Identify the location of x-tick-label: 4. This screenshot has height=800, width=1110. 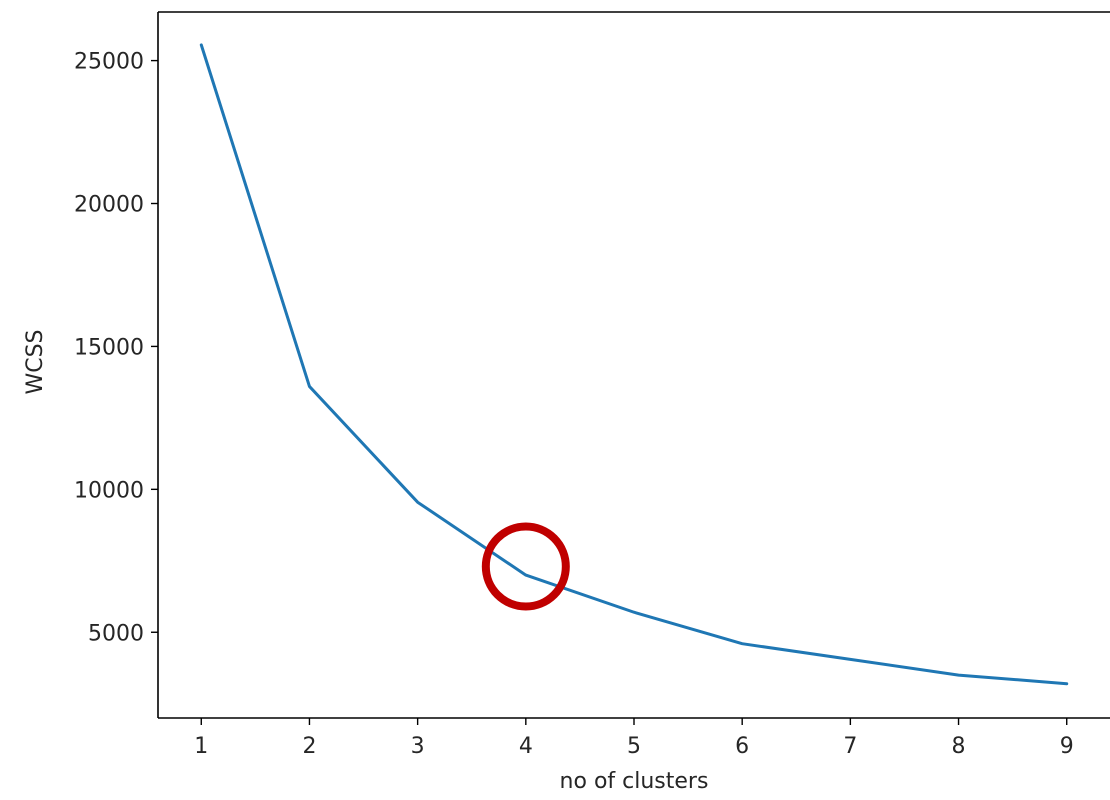
(526, 746).